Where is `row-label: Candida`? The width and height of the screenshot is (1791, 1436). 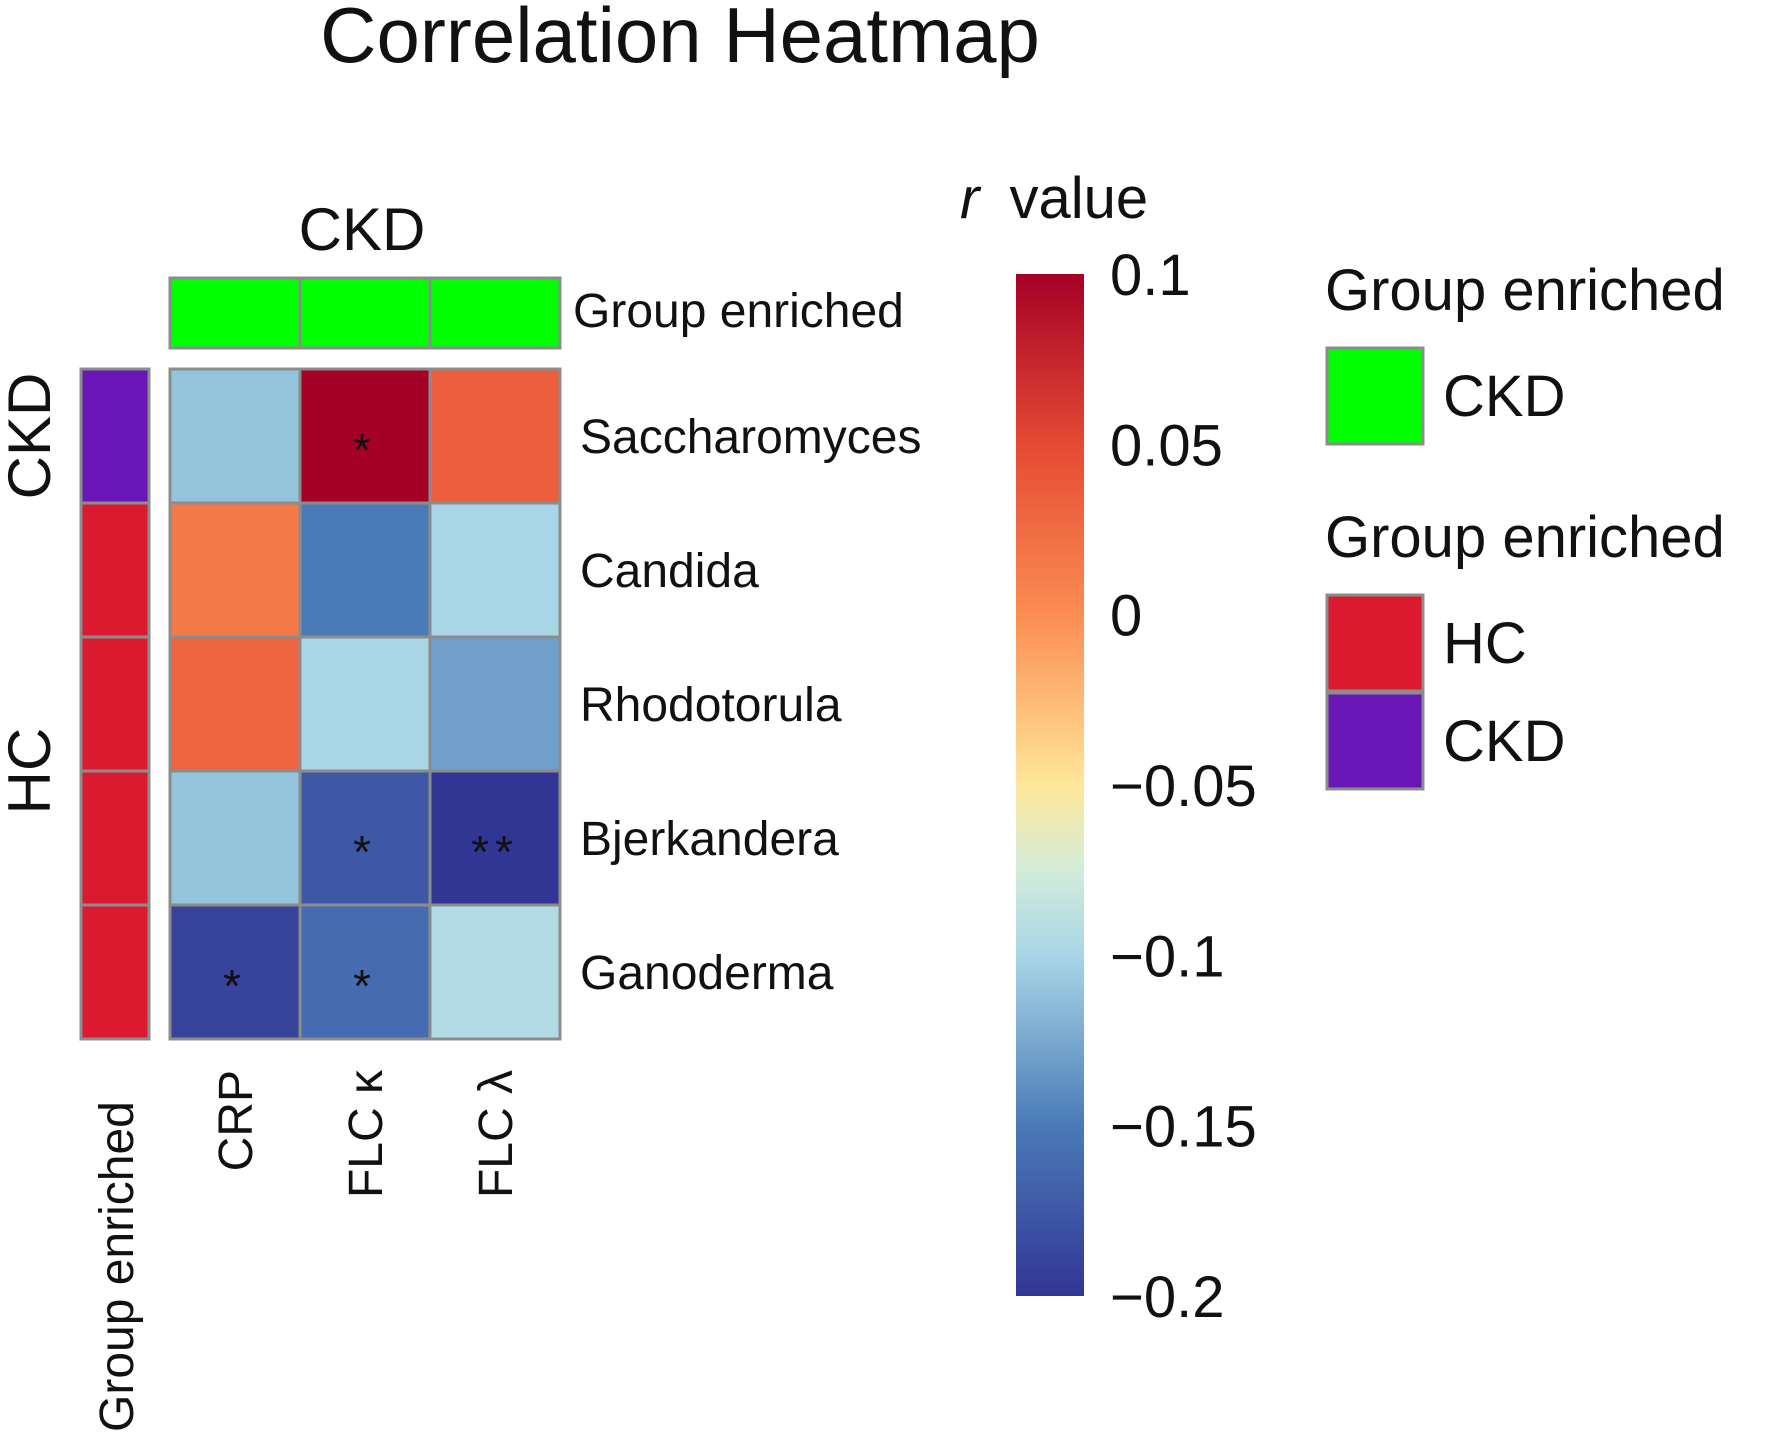
row-label: Candida is located at coordinates (669, 571).